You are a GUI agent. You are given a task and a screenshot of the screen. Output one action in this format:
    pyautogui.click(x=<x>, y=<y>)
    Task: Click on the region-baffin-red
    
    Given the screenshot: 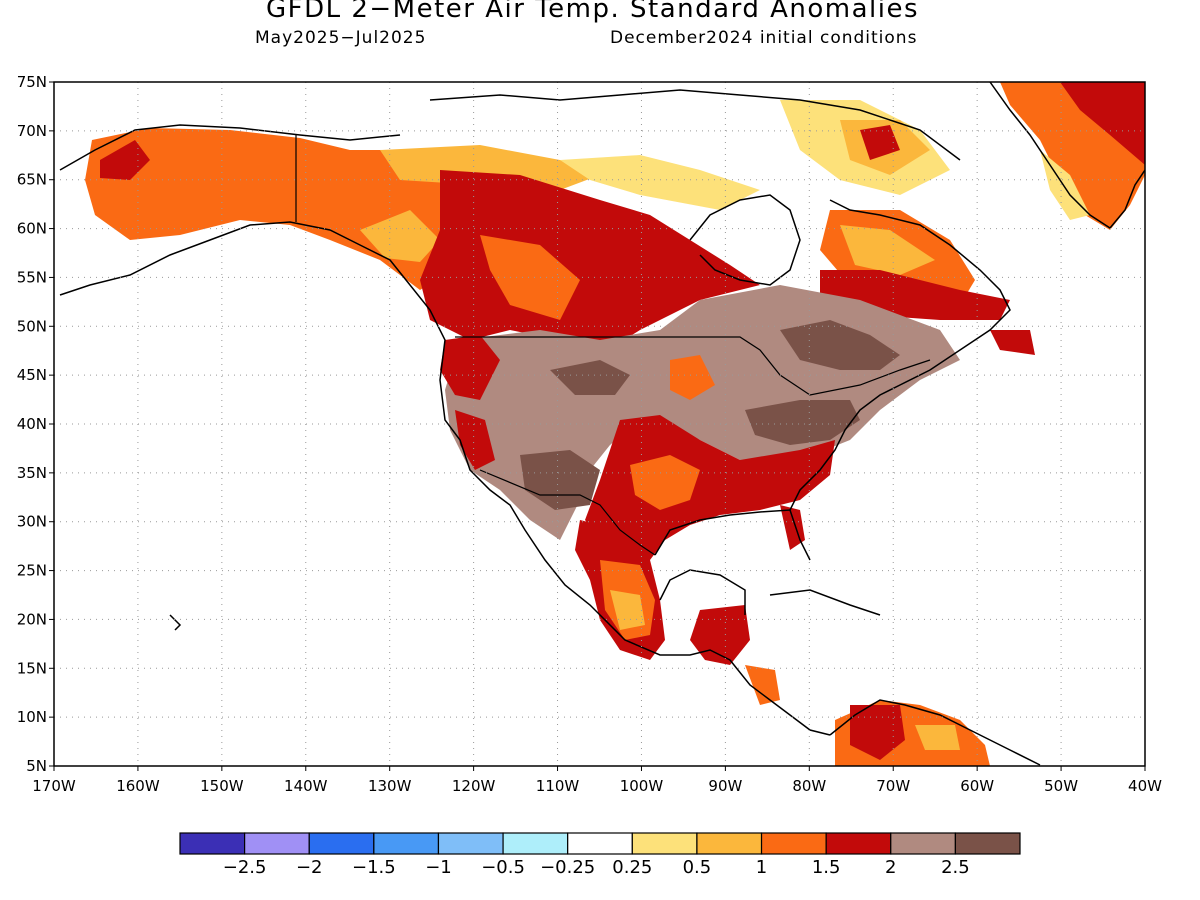 What is the action you would take?
    pyautogui.click(x=880, y=142)
    